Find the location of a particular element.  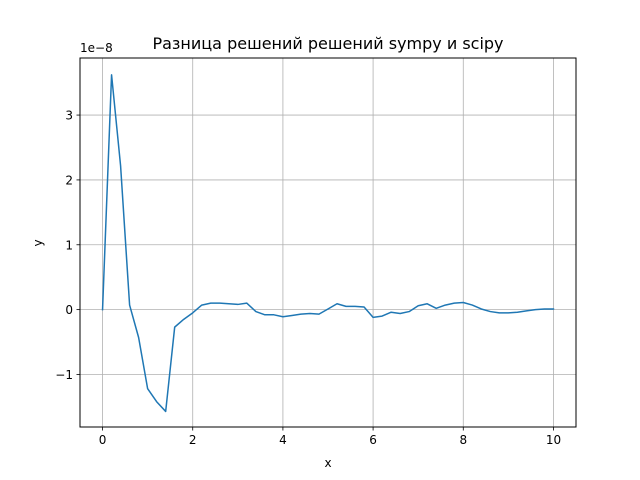

y-axis-label: y is located at coordinates (38, 242).